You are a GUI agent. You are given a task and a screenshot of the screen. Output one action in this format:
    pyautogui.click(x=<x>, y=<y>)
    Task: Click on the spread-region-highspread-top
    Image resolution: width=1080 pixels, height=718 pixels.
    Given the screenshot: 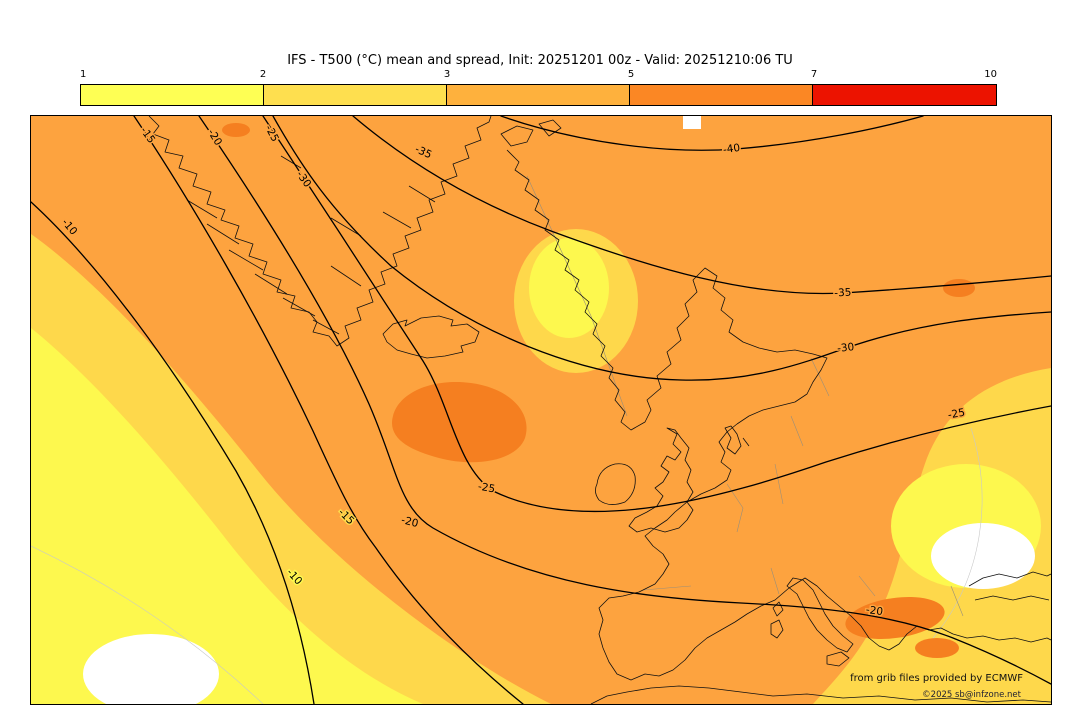 What is the action you would take?
    pyautogui.click(x=236, y=130)
    